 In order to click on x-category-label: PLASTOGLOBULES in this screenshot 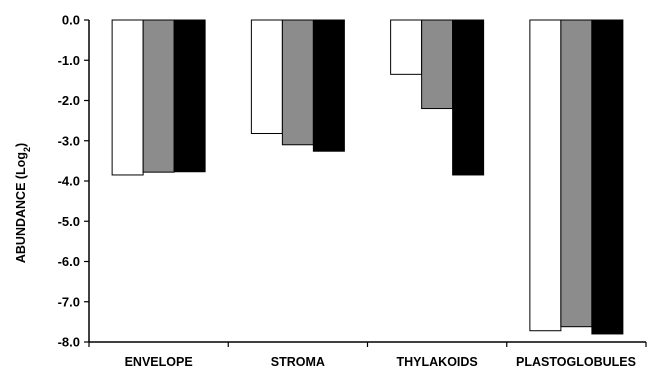, I will do `click(576, 362)`.